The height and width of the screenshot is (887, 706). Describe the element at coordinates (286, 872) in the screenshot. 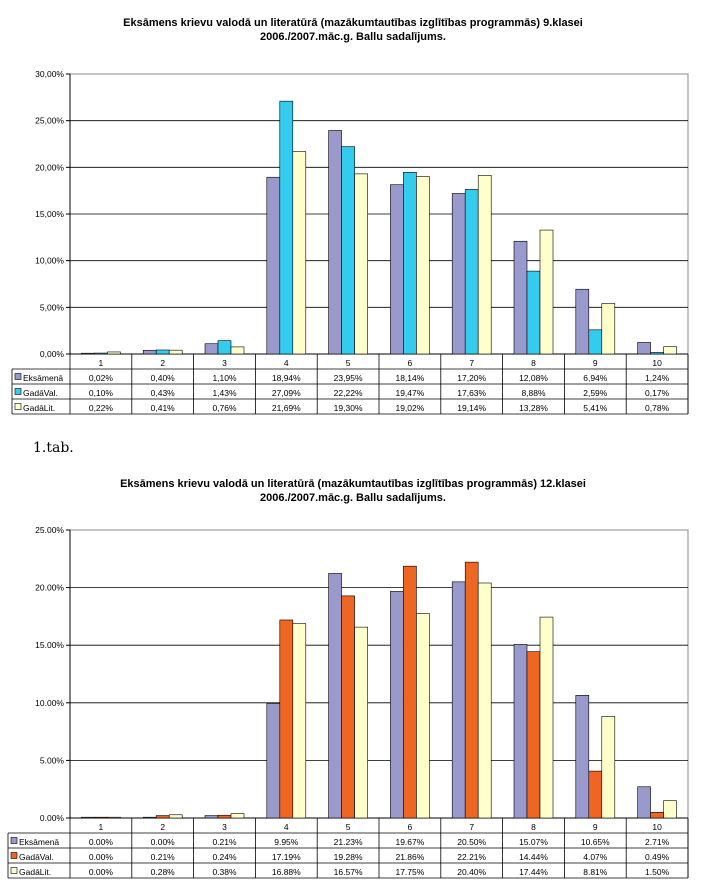

I see `data-label: 16.88%` at that location.